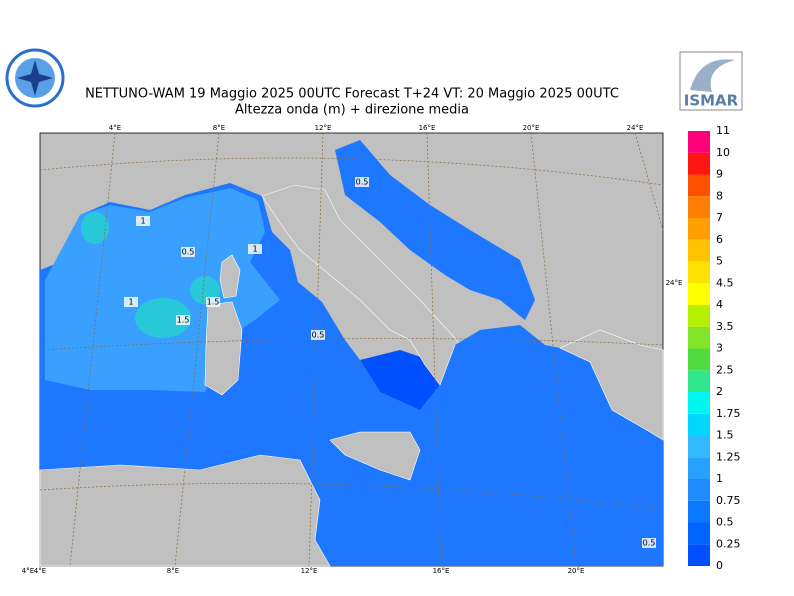  What do you see at coordinates (725, 522) in the screenshot?
I see `legend-label: 0.5` at bounding box center [725, 522].